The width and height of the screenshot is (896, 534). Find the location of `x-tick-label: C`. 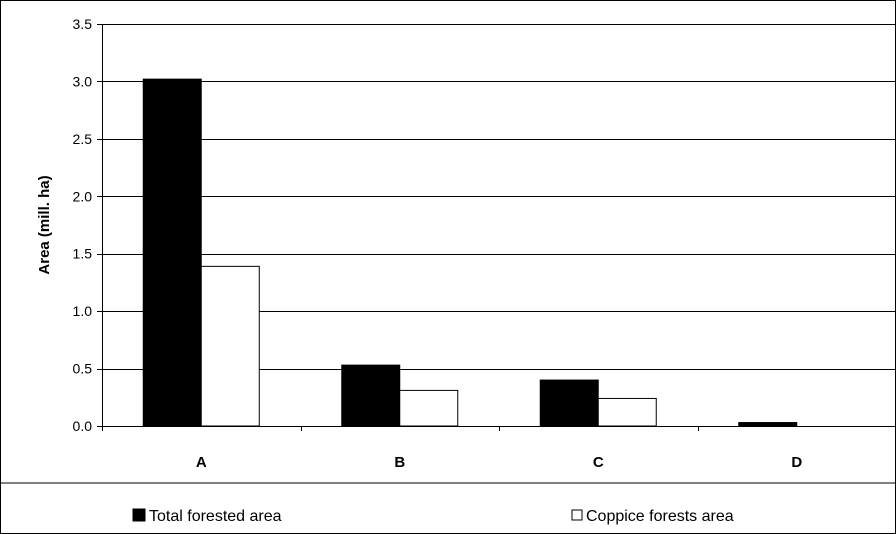

x-tick-label: C is located at coordinates (598, 462).